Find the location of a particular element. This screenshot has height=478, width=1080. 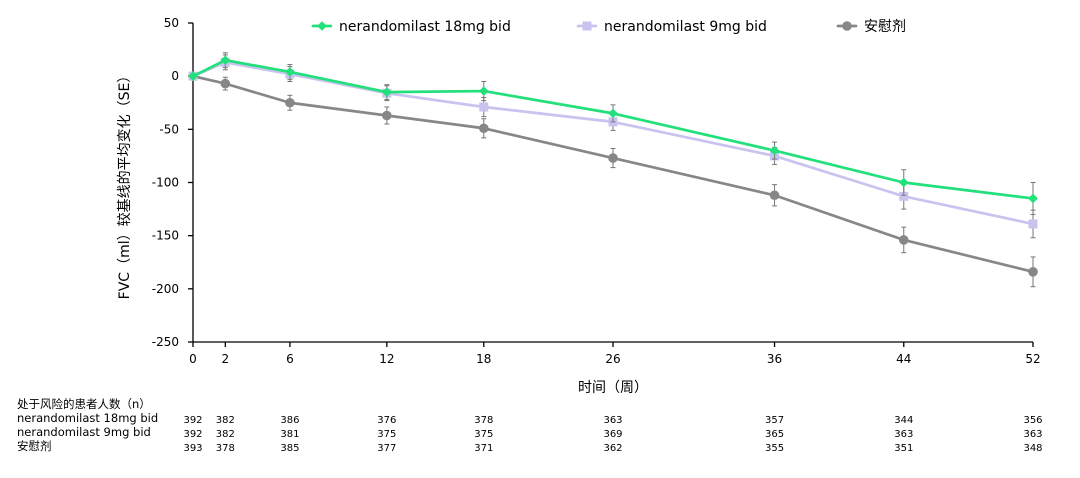

y-tick-label: 50 is located at coordinates (171, 23).